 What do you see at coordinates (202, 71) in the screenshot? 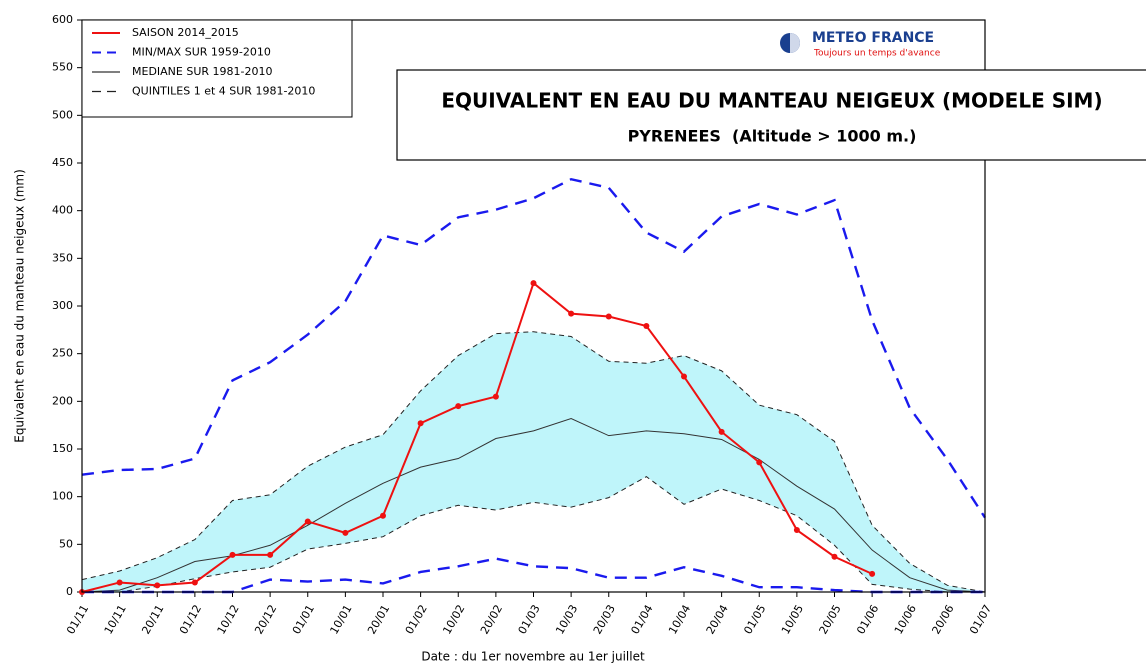
I see `legend-label: MEDIANE SUR 1981-2010` at bounding box center [202, 71].